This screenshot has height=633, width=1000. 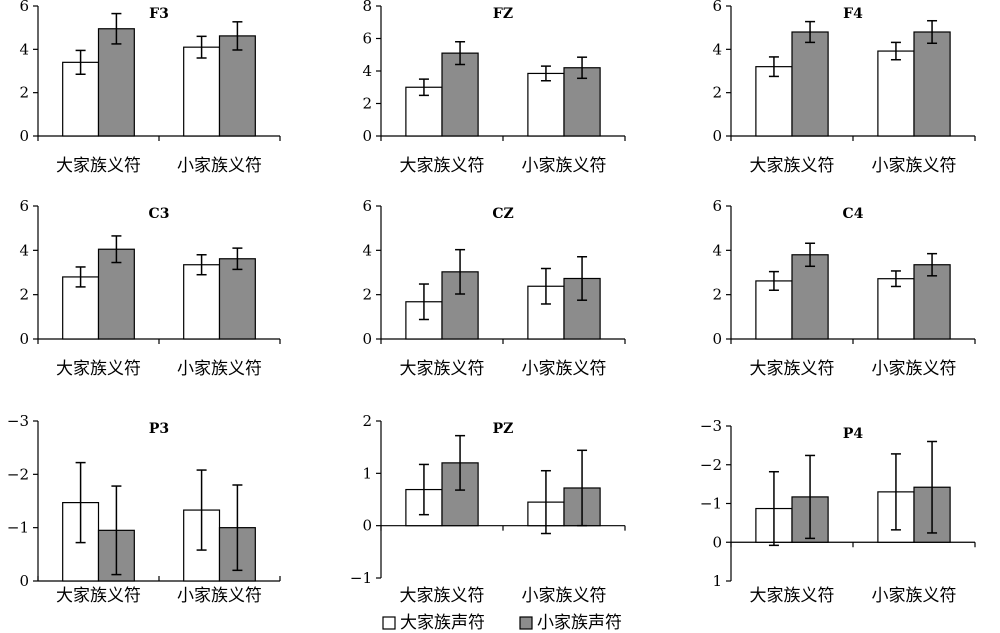 What do you see at coordinates (853, 434) in the screenshot?
I see `panel-title: P4` at bounding box center [853, 434].